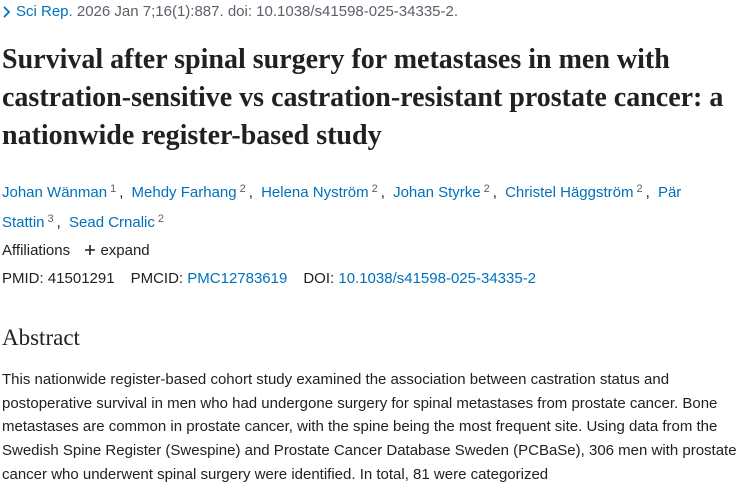  Describe the element at coordinates (569, 192) in the screenshot. I see `author-name: Christel Häggström` at that location.